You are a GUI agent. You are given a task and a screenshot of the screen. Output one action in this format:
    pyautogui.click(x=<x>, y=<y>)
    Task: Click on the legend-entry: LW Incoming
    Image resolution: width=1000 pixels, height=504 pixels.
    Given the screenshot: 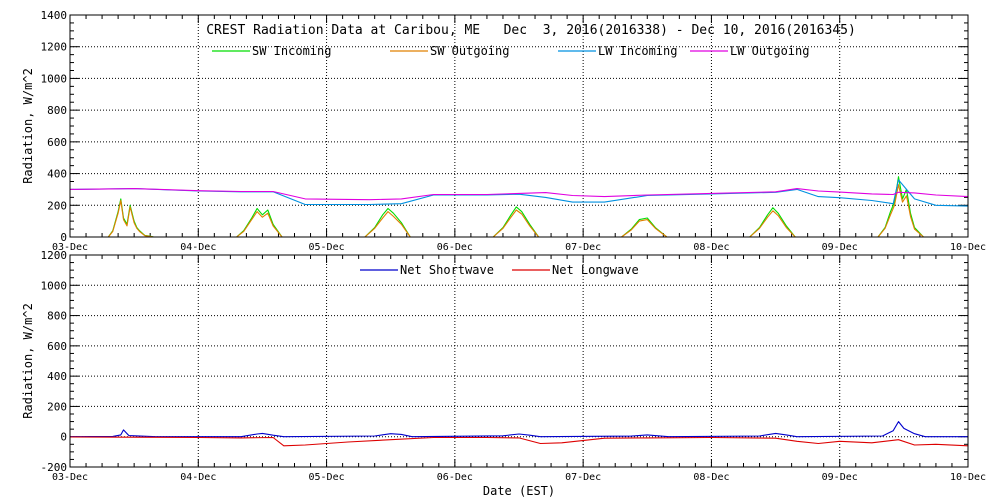 What is the action you would take?
    pyautogui.click(x=637, y=51)
    